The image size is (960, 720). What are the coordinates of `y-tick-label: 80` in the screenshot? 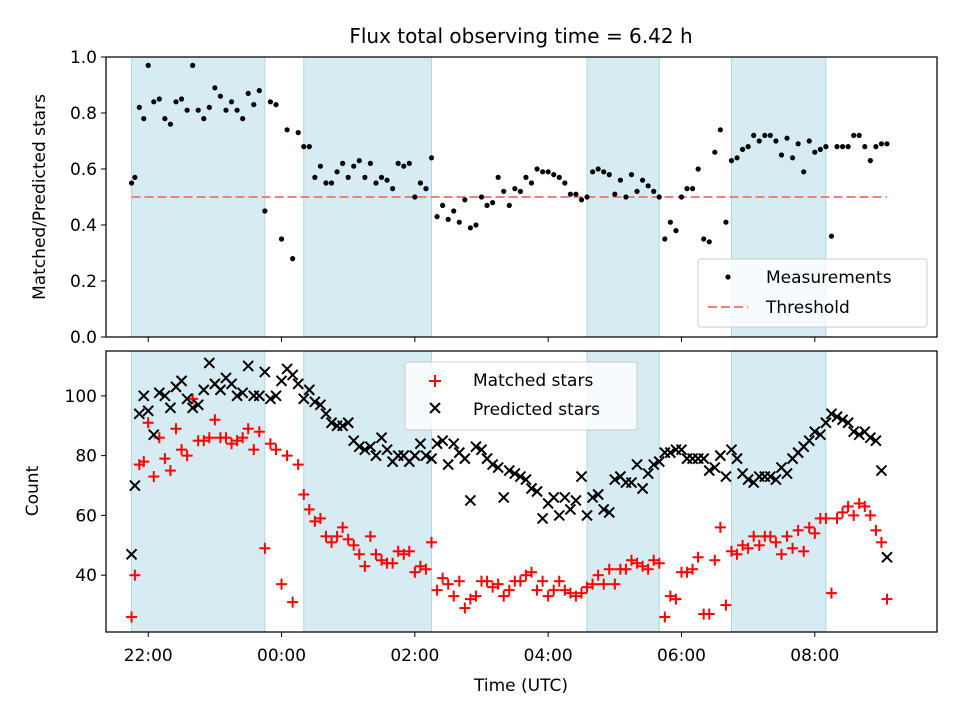 It's located at (86, 457).